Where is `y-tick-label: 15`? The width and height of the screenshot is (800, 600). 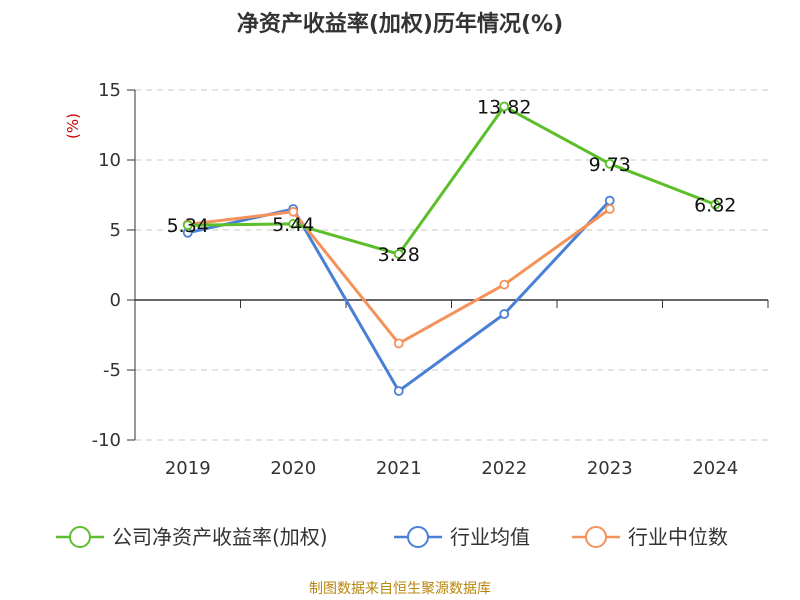
y-tick-label: 15 is located at coordinates (109, 90).